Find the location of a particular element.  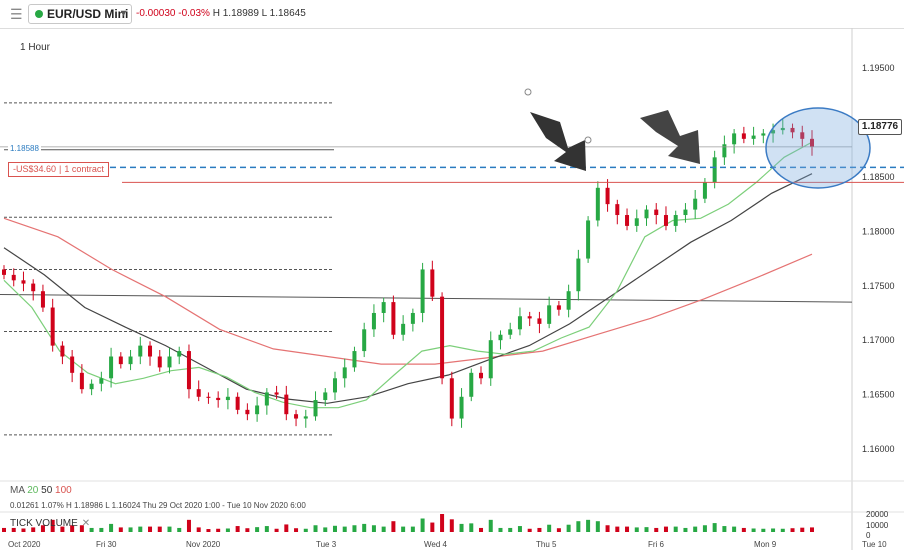

trendline is located at coordinates (426, 298).